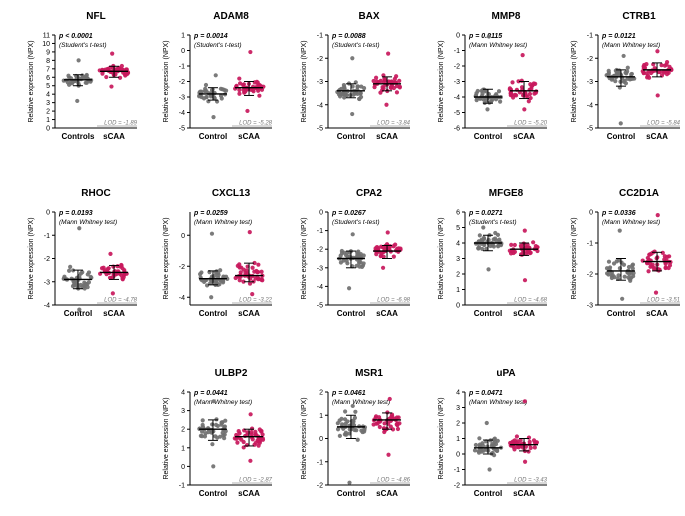 Image resolution: width=685 pixels, height=516 pixels. Describe the element at coordinates (458, 424) in the screenshot. I see `y-tick-label: 2` at that location.